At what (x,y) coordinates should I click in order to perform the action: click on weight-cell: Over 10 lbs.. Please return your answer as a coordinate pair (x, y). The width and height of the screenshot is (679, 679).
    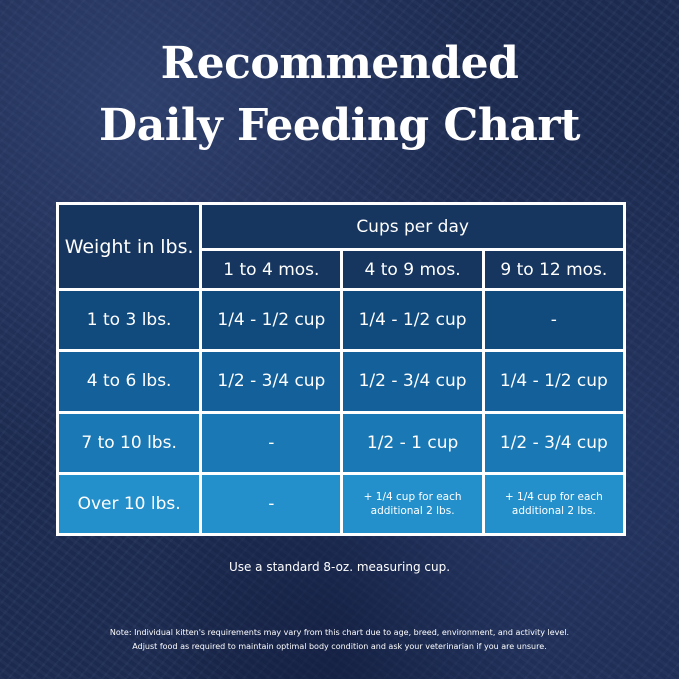
    Looking at the image, I should click on (129, 504).